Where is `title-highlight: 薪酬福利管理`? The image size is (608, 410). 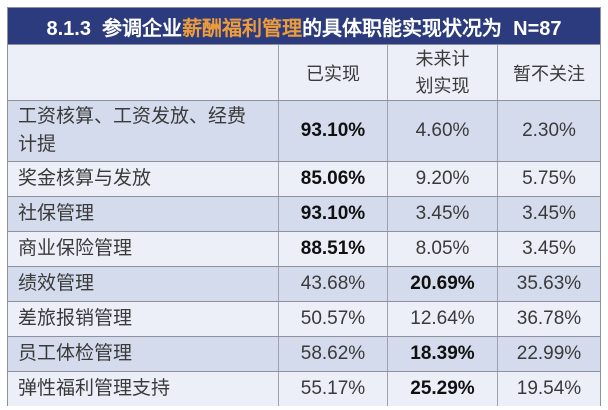
title-highlight: 薪酬福利管理 is located at coordinates (242, 28).